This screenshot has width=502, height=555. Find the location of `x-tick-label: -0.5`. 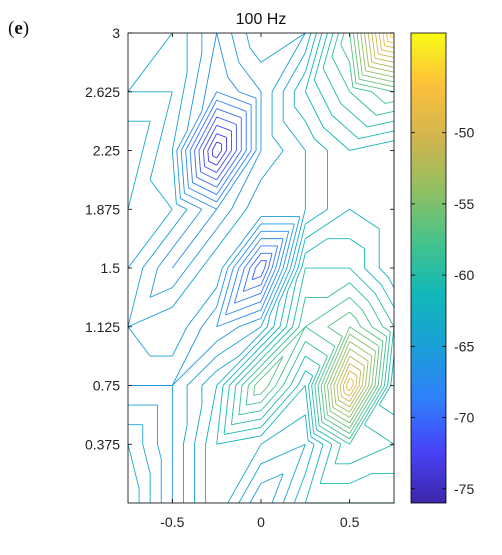

x-tick-label: -0.5 is located at coordinates (172, 522).